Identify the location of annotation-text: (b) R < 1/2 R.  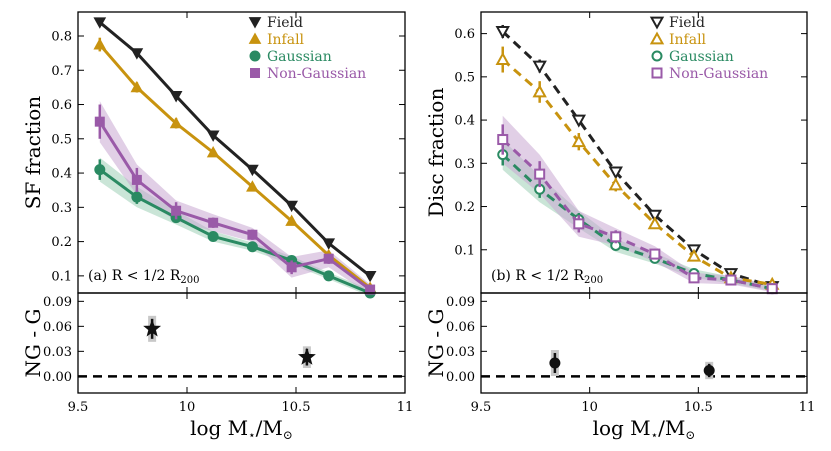
(537, 276).